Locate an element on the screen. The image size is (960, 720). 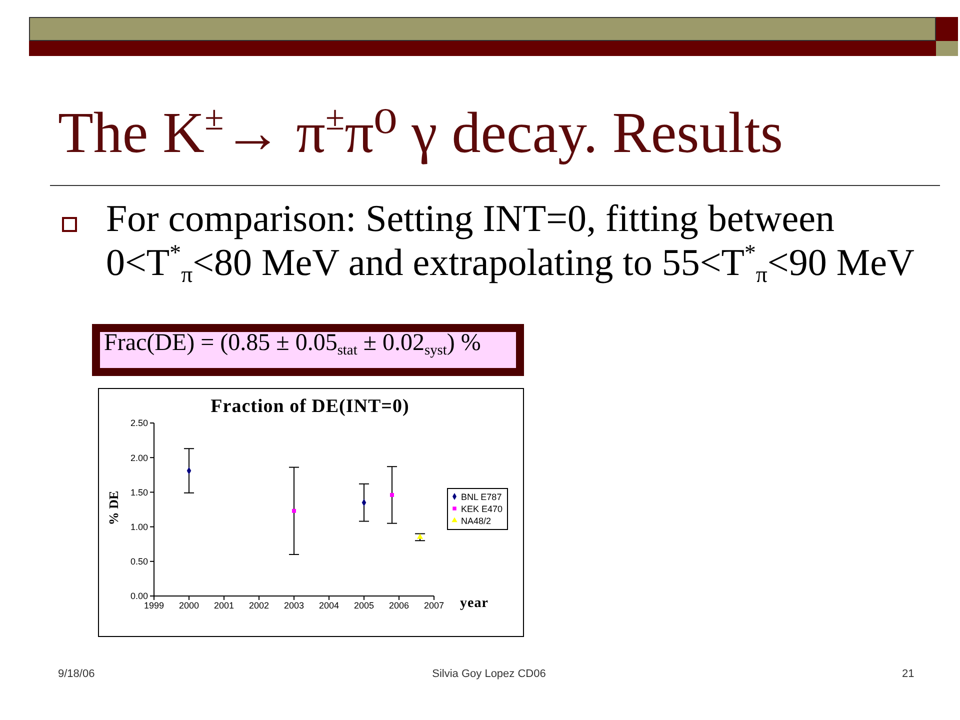
y-tick-label: 2.50 is located at coordinates (139, 423).